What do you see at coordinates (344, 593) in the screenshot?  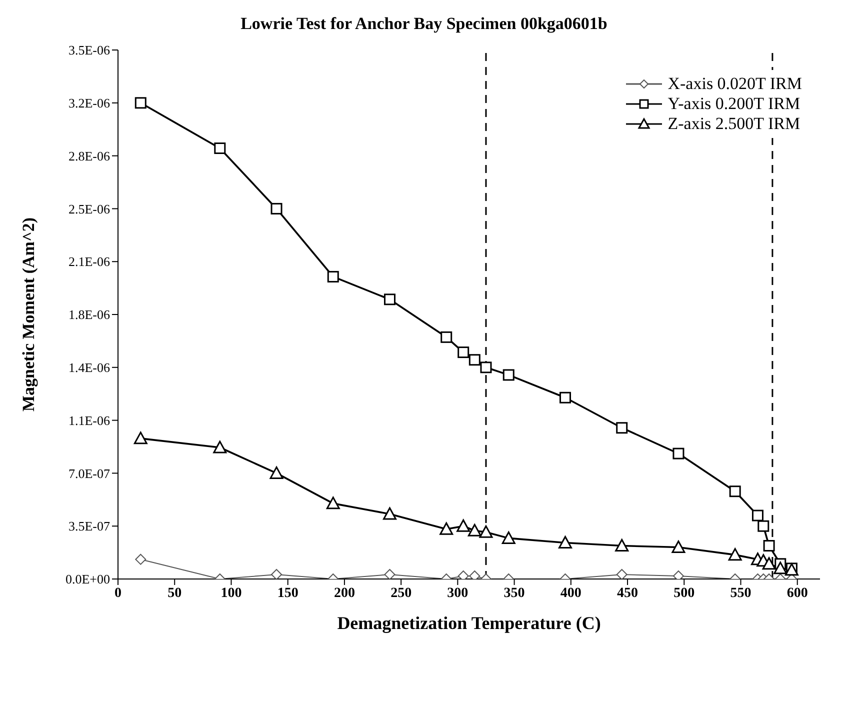 I see `x-tick-label: 200` at bounding box center [344, 593].